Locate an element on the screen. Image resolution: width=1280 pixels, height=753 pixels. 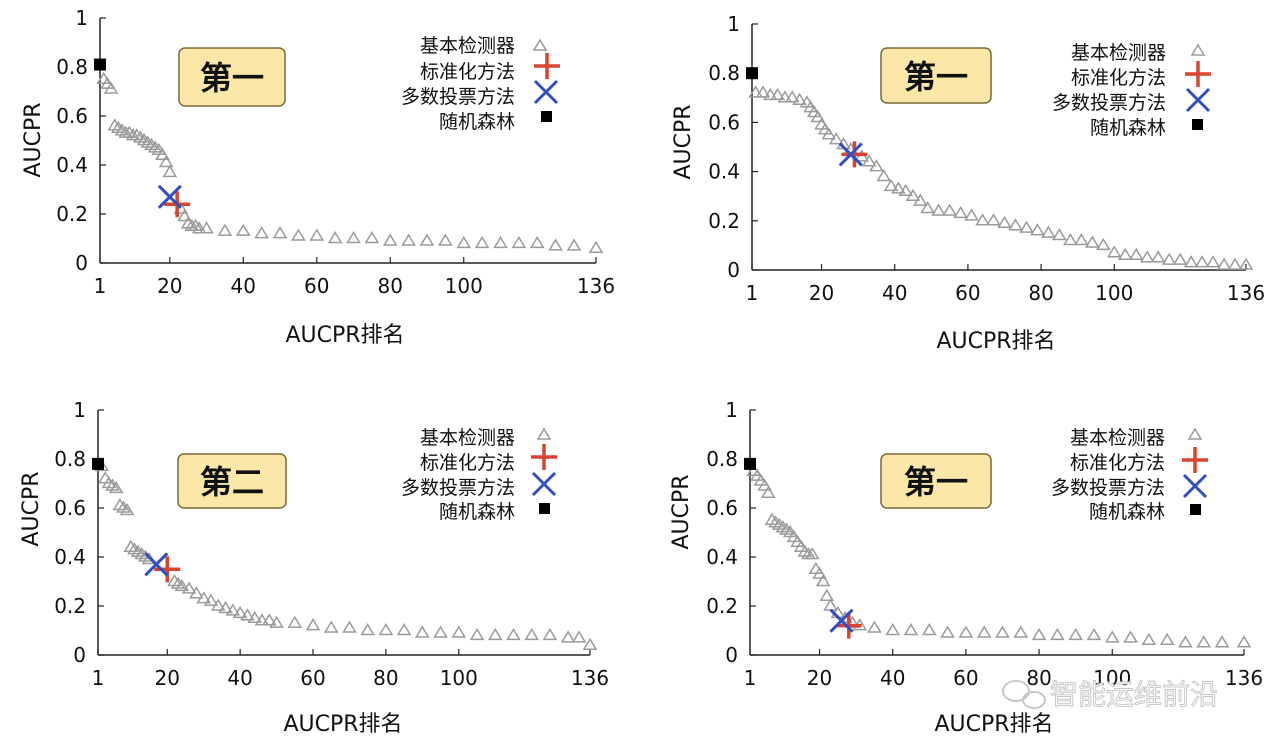
legend-3: 基本检测器 标准化方法 多数投票方法 随机森林 is located at coordinates (479, 475).